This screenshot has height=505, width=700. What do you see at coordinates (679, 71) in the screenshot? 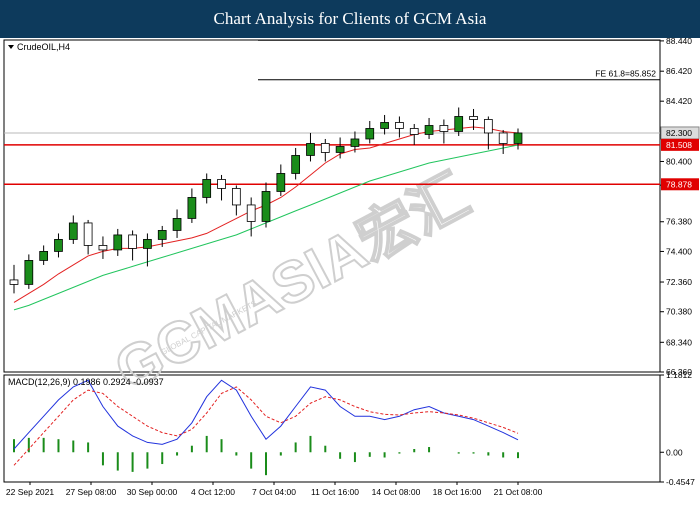
I see `price-tick-label: 86.420` at bounding box center [679, 71].